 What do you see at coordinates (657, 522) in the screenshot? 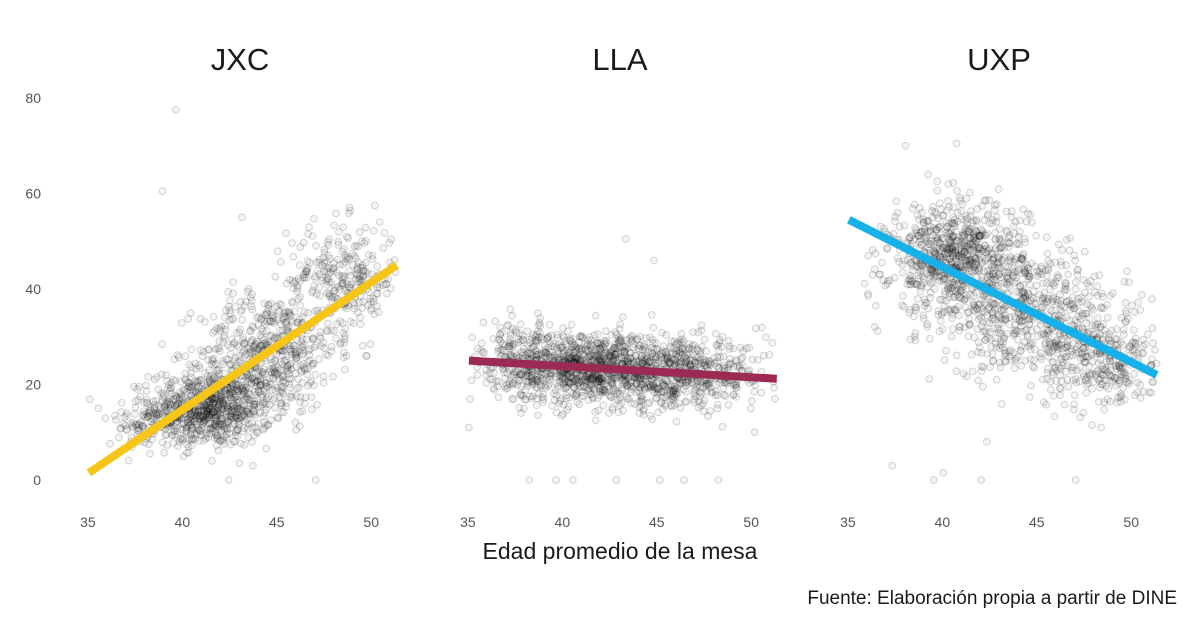
I see `x-tick-label: 45` at bounding box center [657, 522].